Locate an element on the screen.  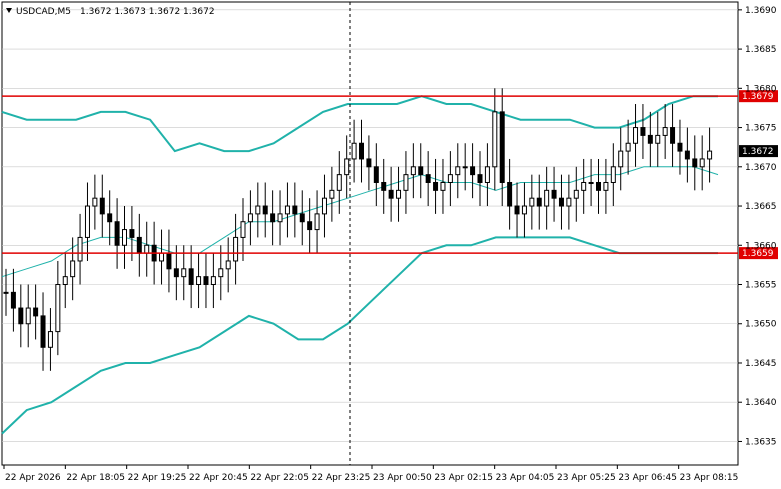
x-tick-label: 22 Apr 19:25 is located at coordinates (157, 478).